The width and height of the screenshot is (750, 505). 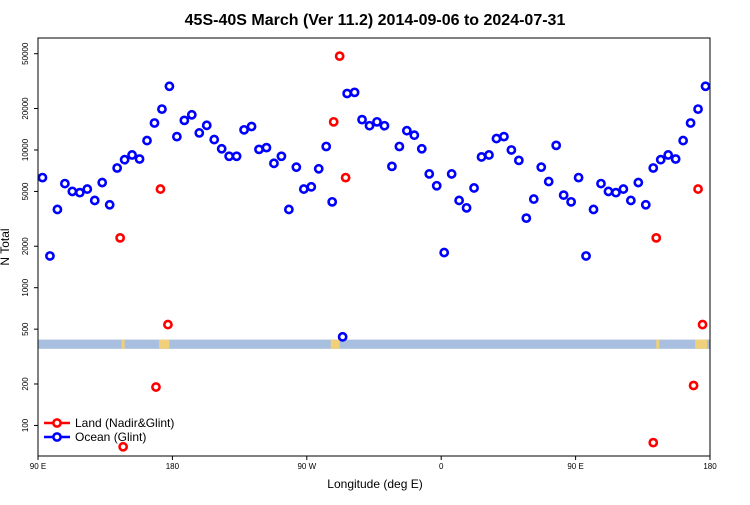 What do you see at coordinates (25, 149) in the screenshot?
I see `y-tick-label: 10000` at bounding box center [25, 149].